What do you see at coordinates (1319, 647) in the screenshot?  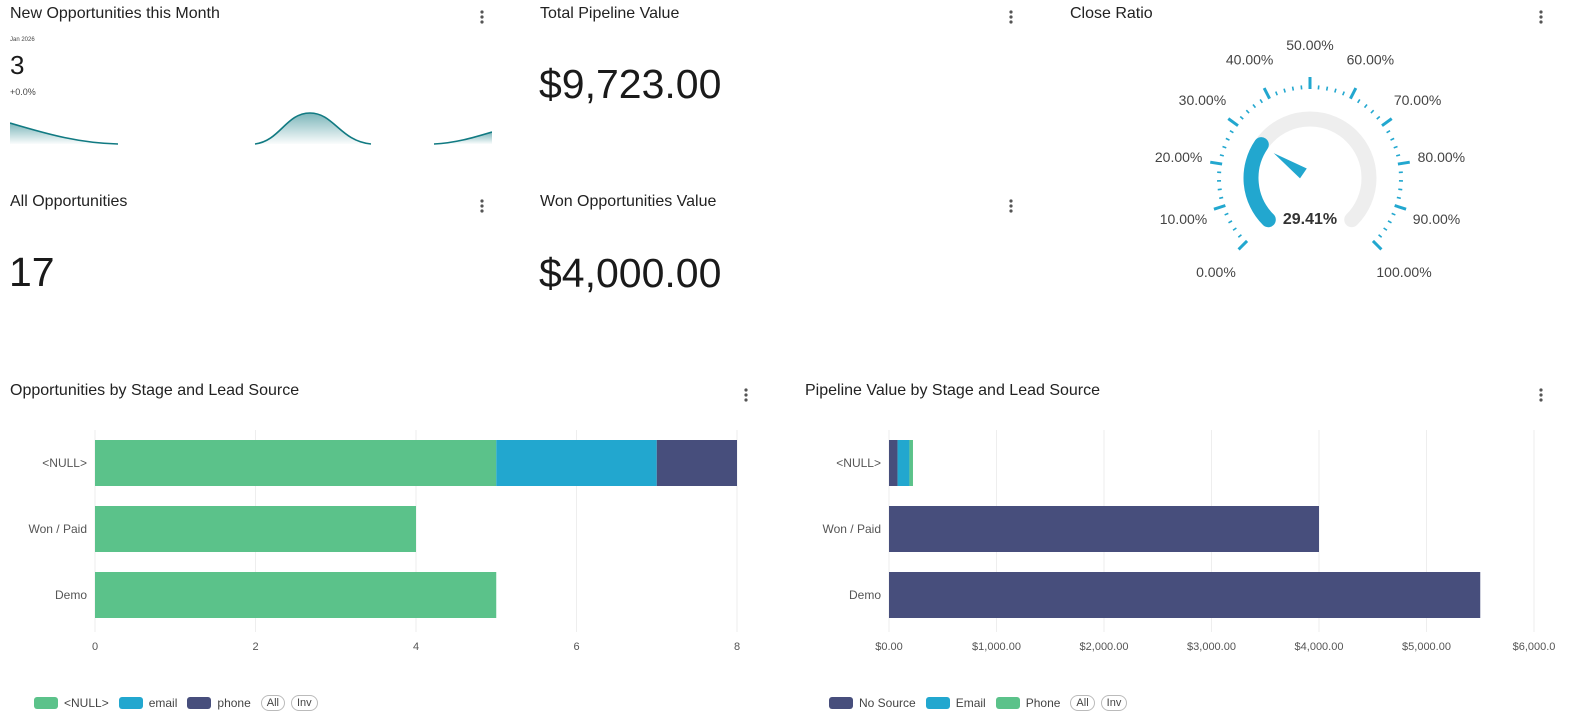 I see `x-tick-label: $4,000.00` at bounding box center [1319, 647].